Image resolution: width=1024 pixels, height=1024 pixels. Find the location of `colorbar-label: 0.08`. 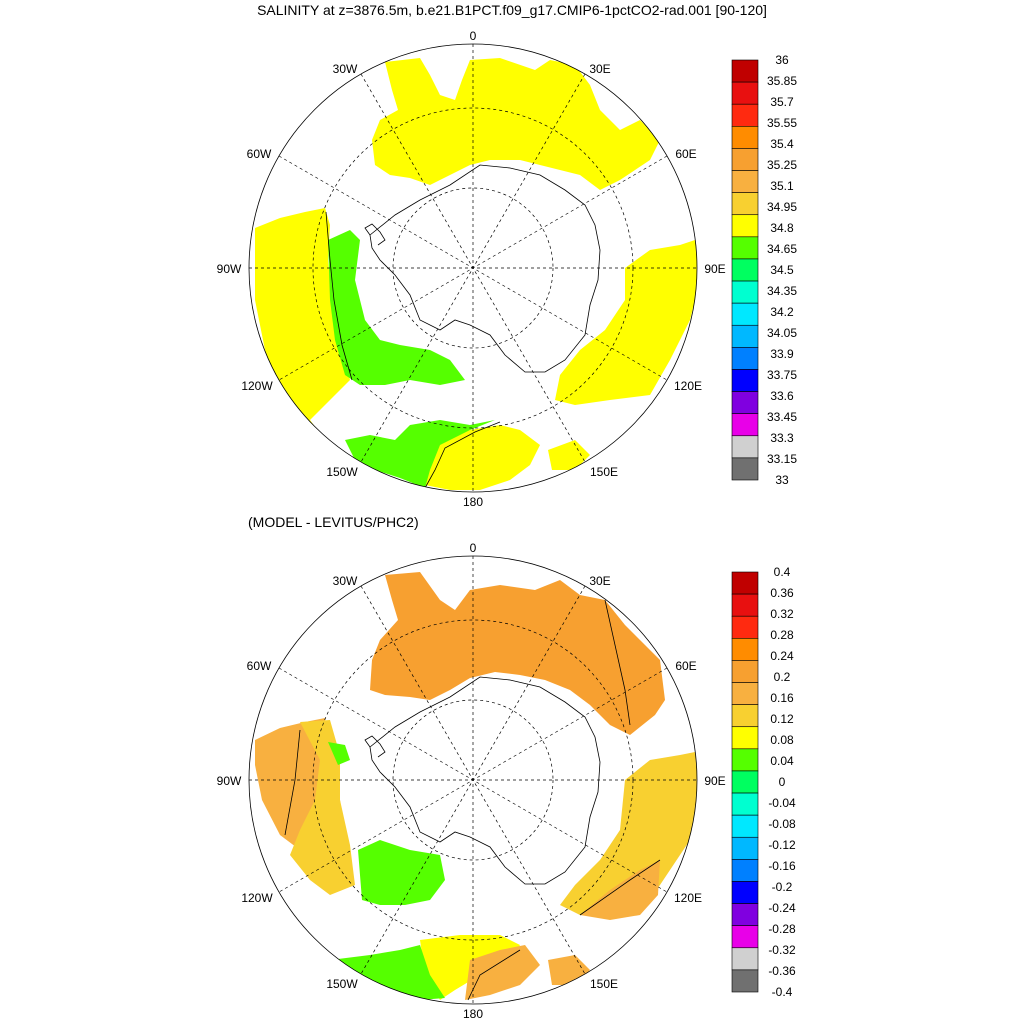

colorbar-label: 0.08 is located at coordinates (782, 740).